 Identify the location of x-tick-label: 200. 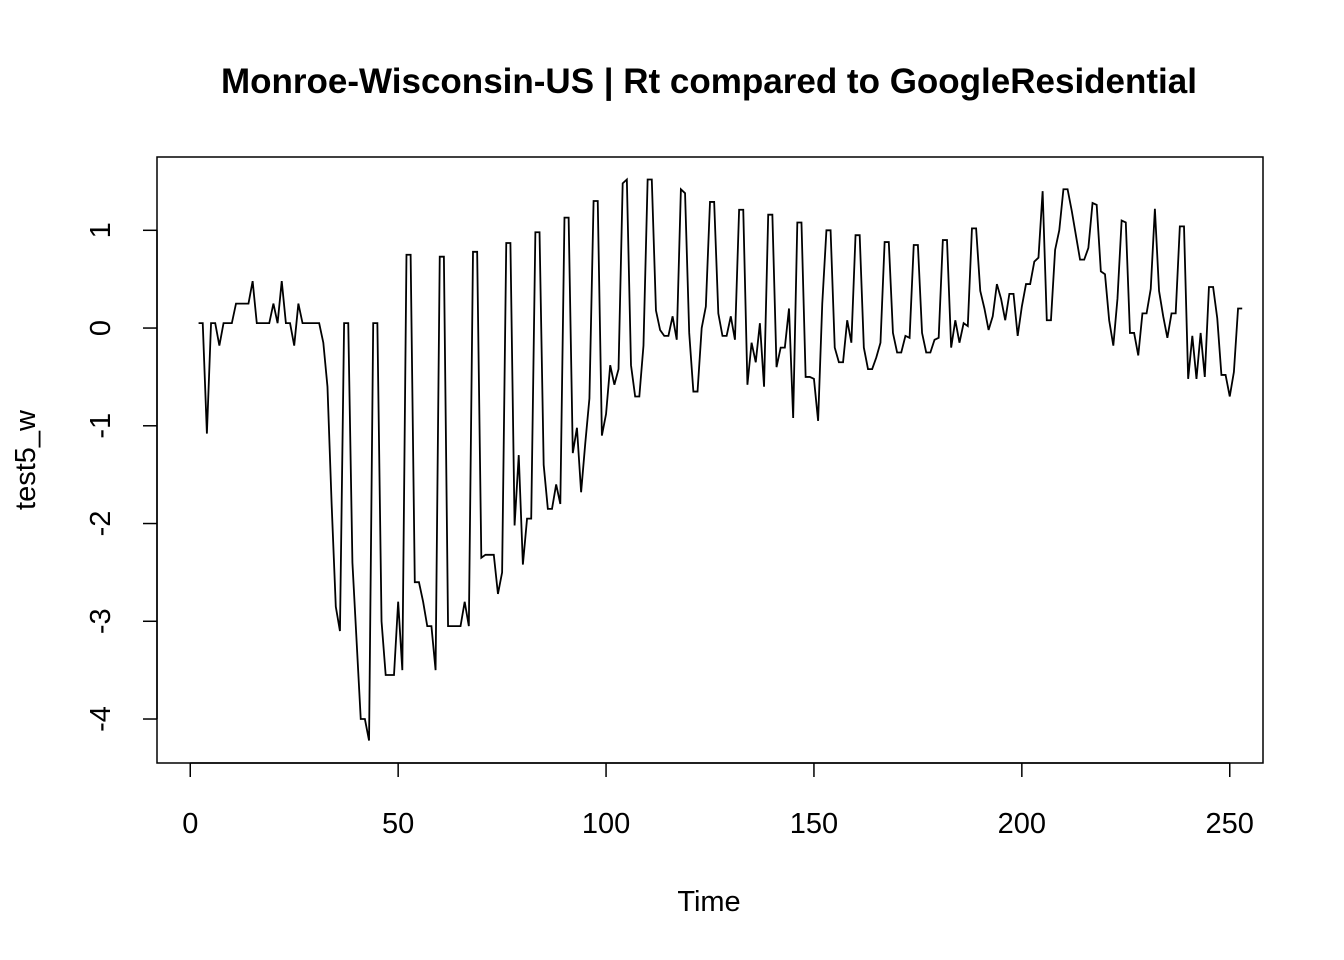
(1022, 824).